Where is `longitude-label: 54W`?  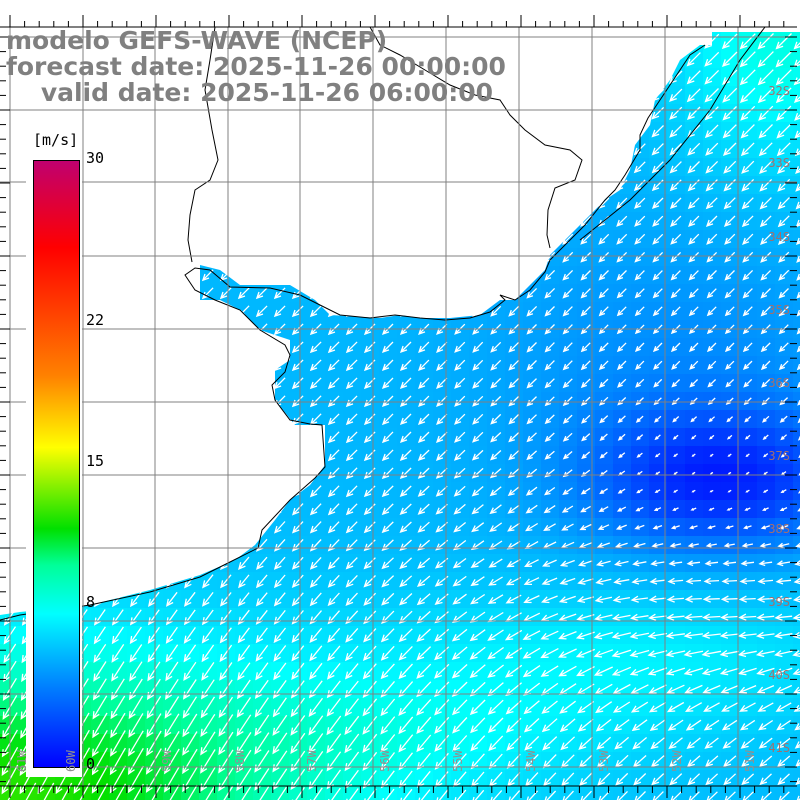 longitude-label: 54W is located at coordinates (531, 761).